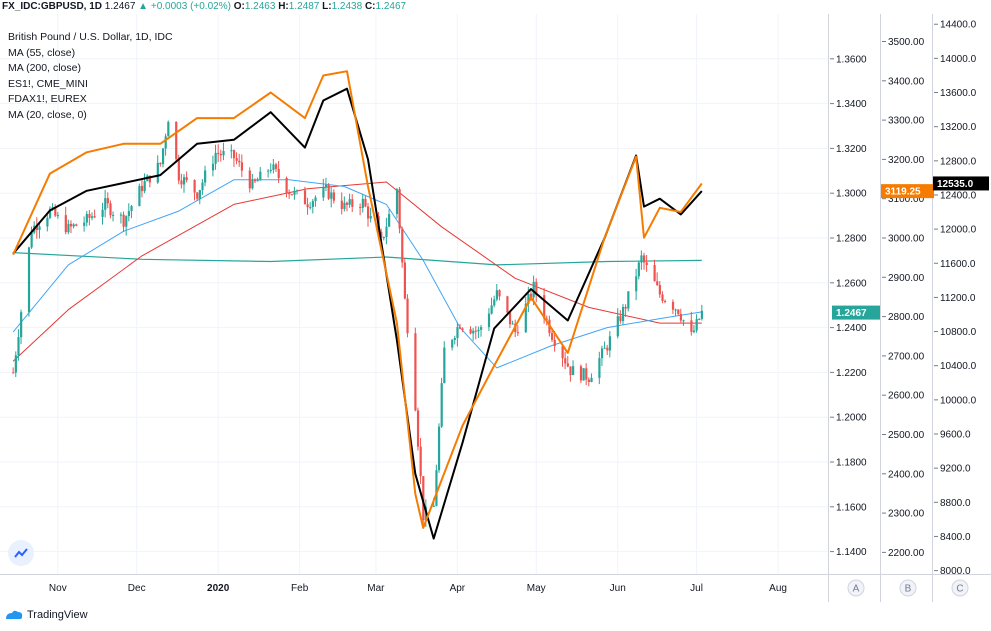 The image size is (991, 631). Describe the element at coordinates (906, 396) in the screenshot. I see `es-axis-tick-label: 2600.00` at that location.